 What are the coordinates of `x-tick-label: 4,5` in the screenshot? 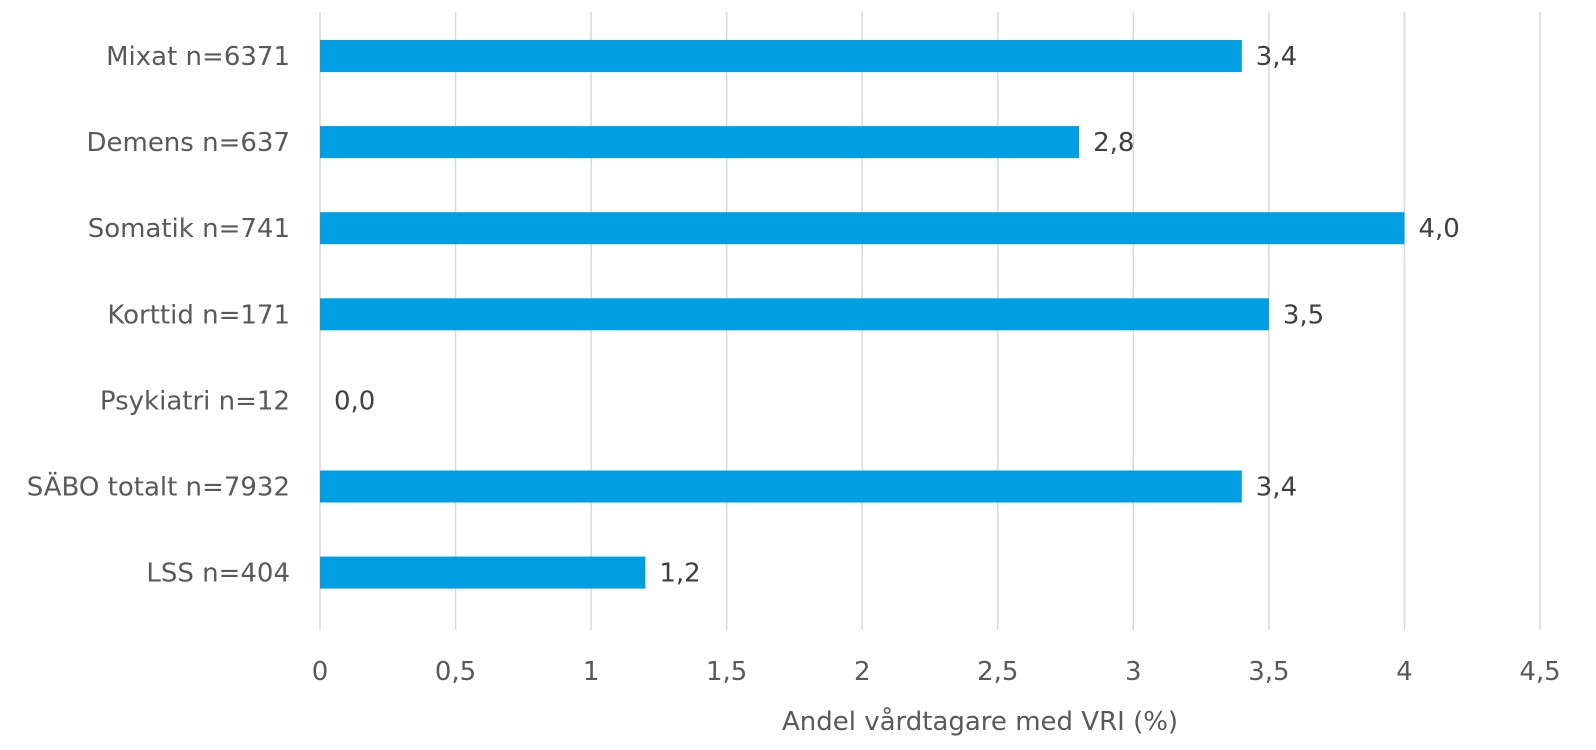 It's located at (1539, 672).